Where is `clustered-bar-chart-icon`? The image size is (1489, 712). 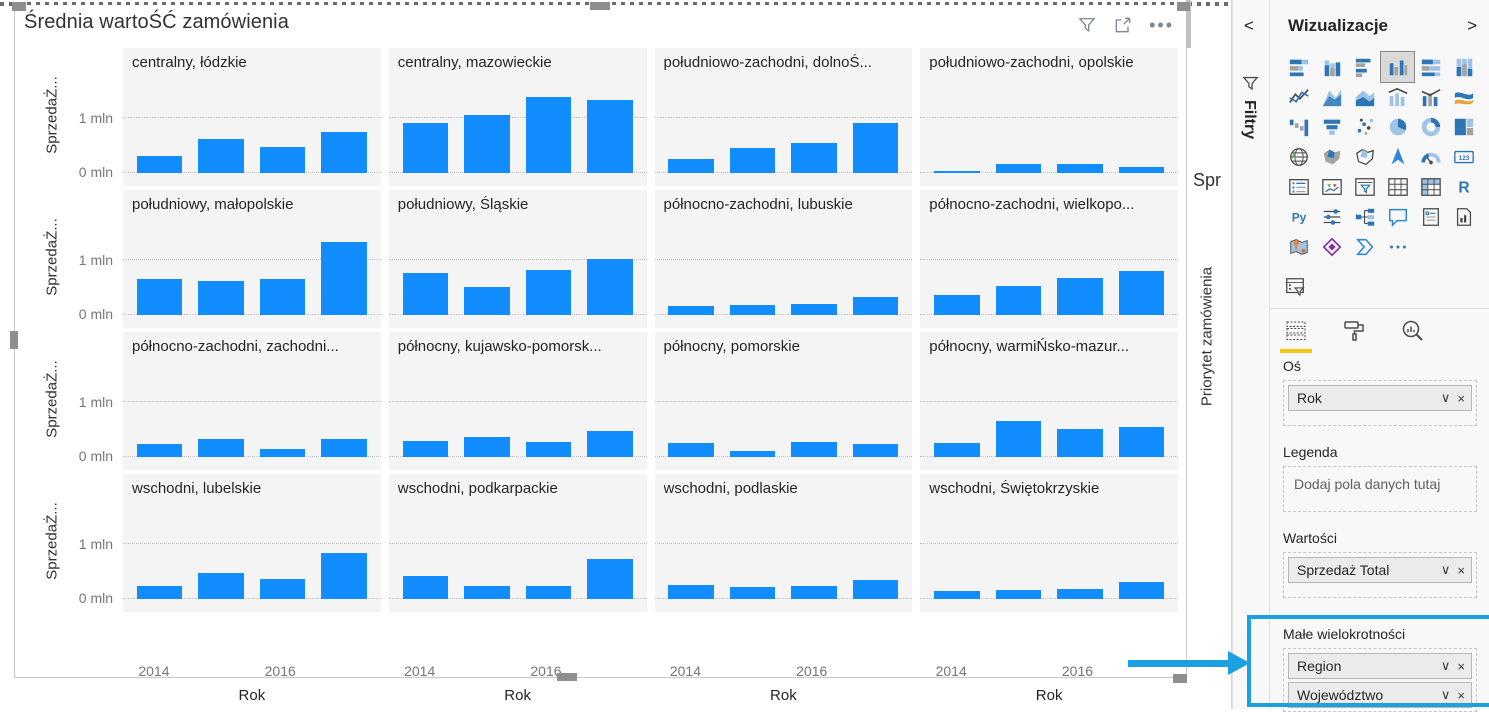 clustered-bar-chart-icon is located at coordinates (1364, 67).